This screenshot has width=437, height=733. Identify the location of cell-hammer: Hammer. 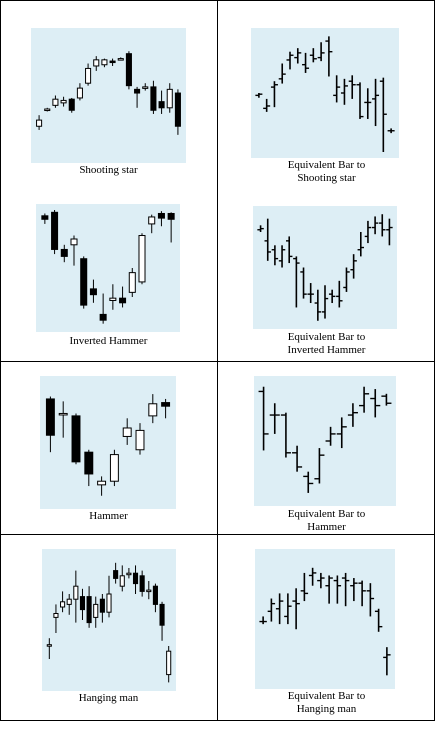
(108, 448).